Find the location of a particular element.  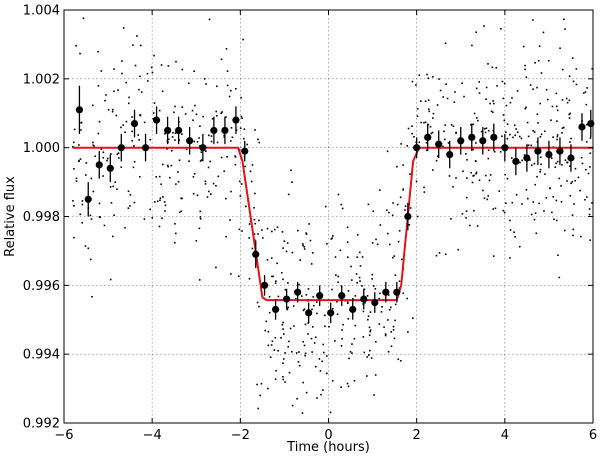

y-tick-label: 0.992 is located at coordinates (41, 424).